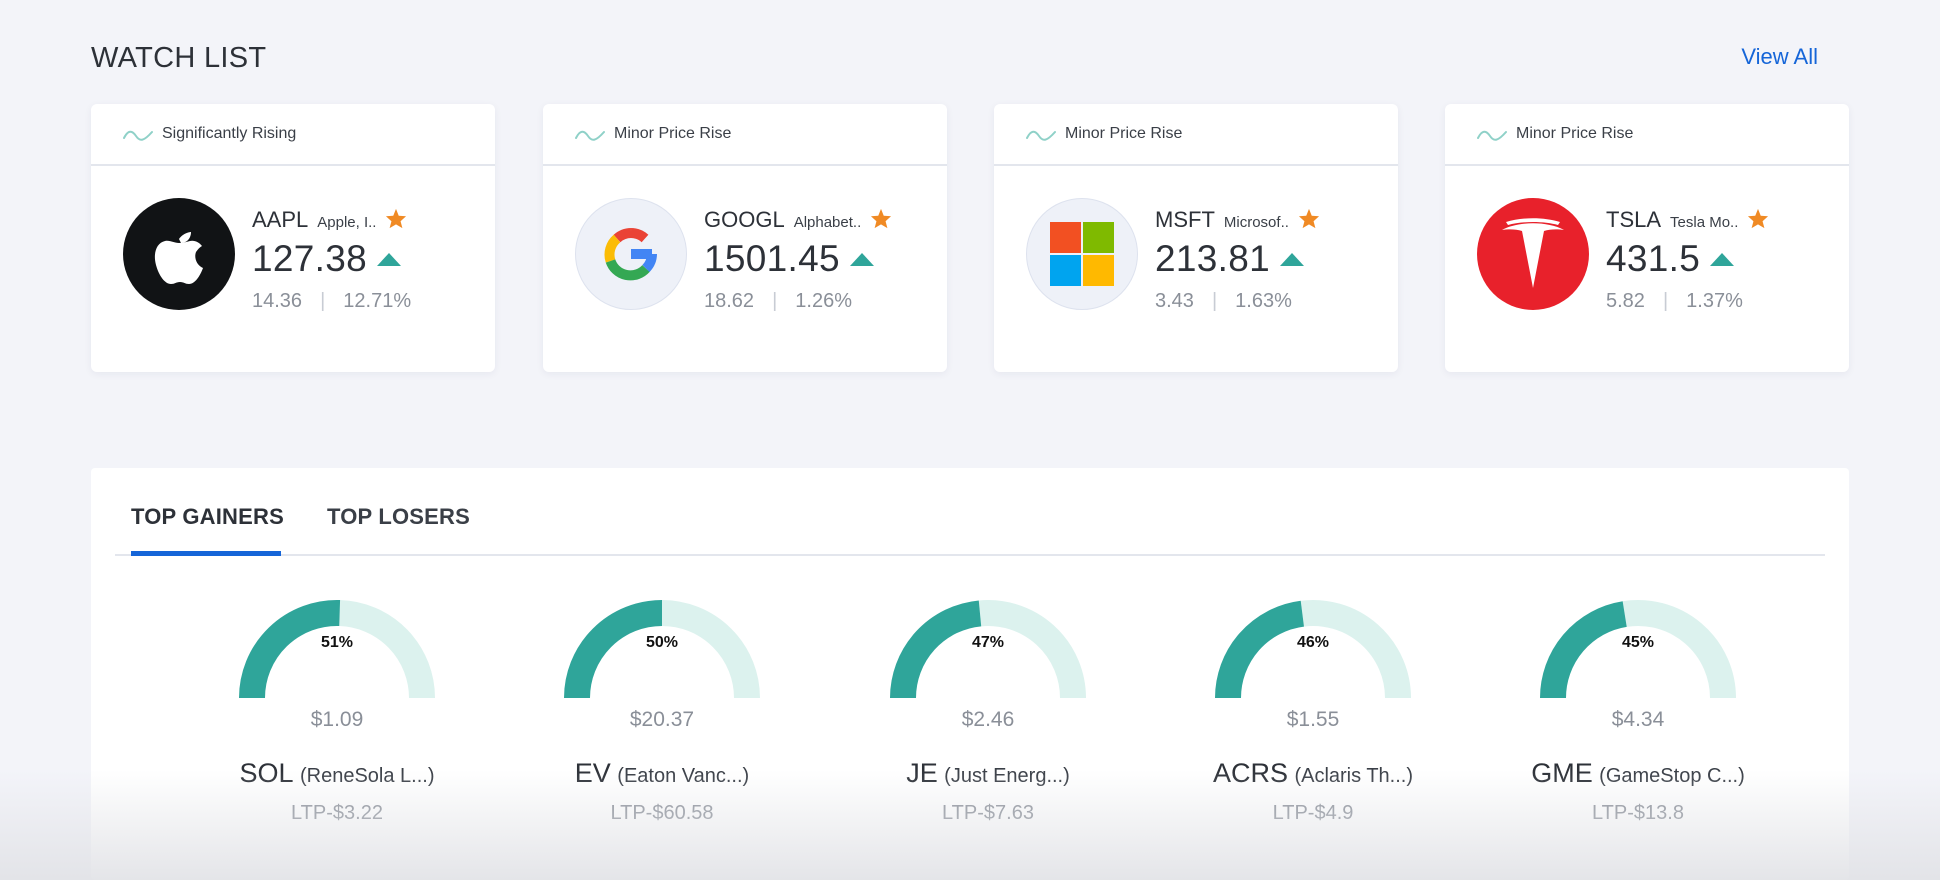 The width and height of the screenshot is (1940, 880). I want to click on watchlist-card-googl: Minor Price Rise GOOGL Alphabet.., so click(745, 238).